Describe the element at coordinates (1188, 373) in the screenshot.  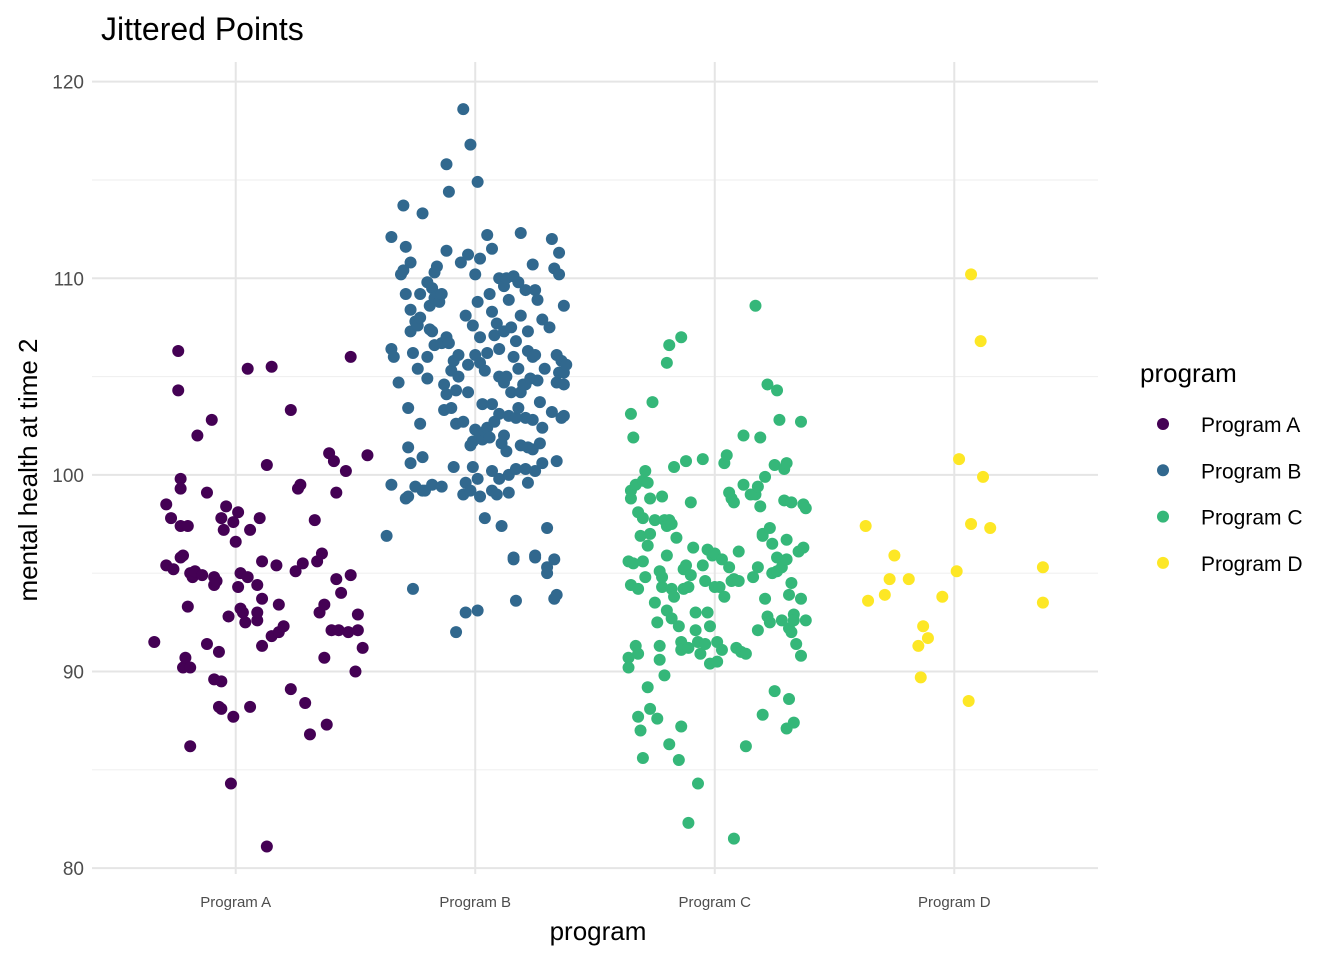
I see `legend-title: program` at that location.